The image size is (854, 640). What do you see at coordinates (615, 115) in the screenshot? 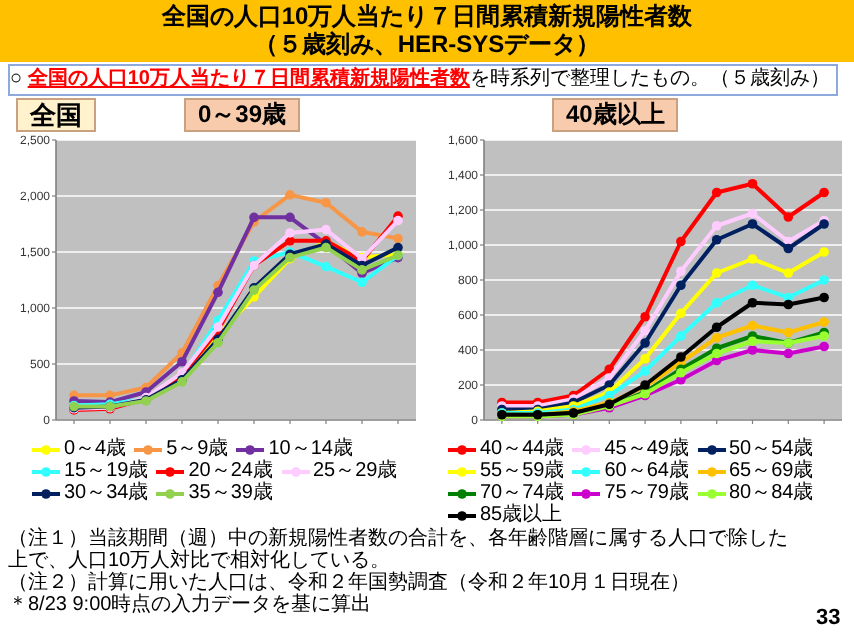
I see `chart-title: 40歳以上` at bounding box center [615, 115].